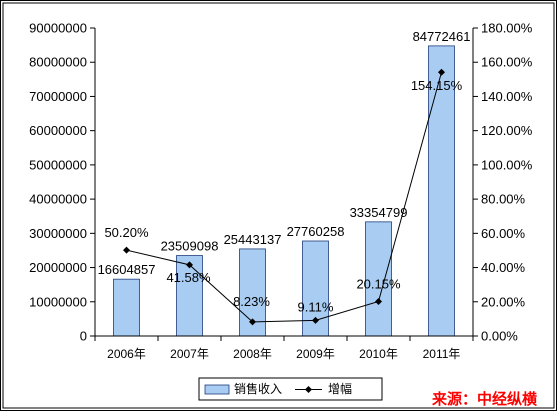  What do you see at coordinates (190, 246) in the screenshot?
I see `bar-value-label: 23509098` at bounding box center [190, 246].